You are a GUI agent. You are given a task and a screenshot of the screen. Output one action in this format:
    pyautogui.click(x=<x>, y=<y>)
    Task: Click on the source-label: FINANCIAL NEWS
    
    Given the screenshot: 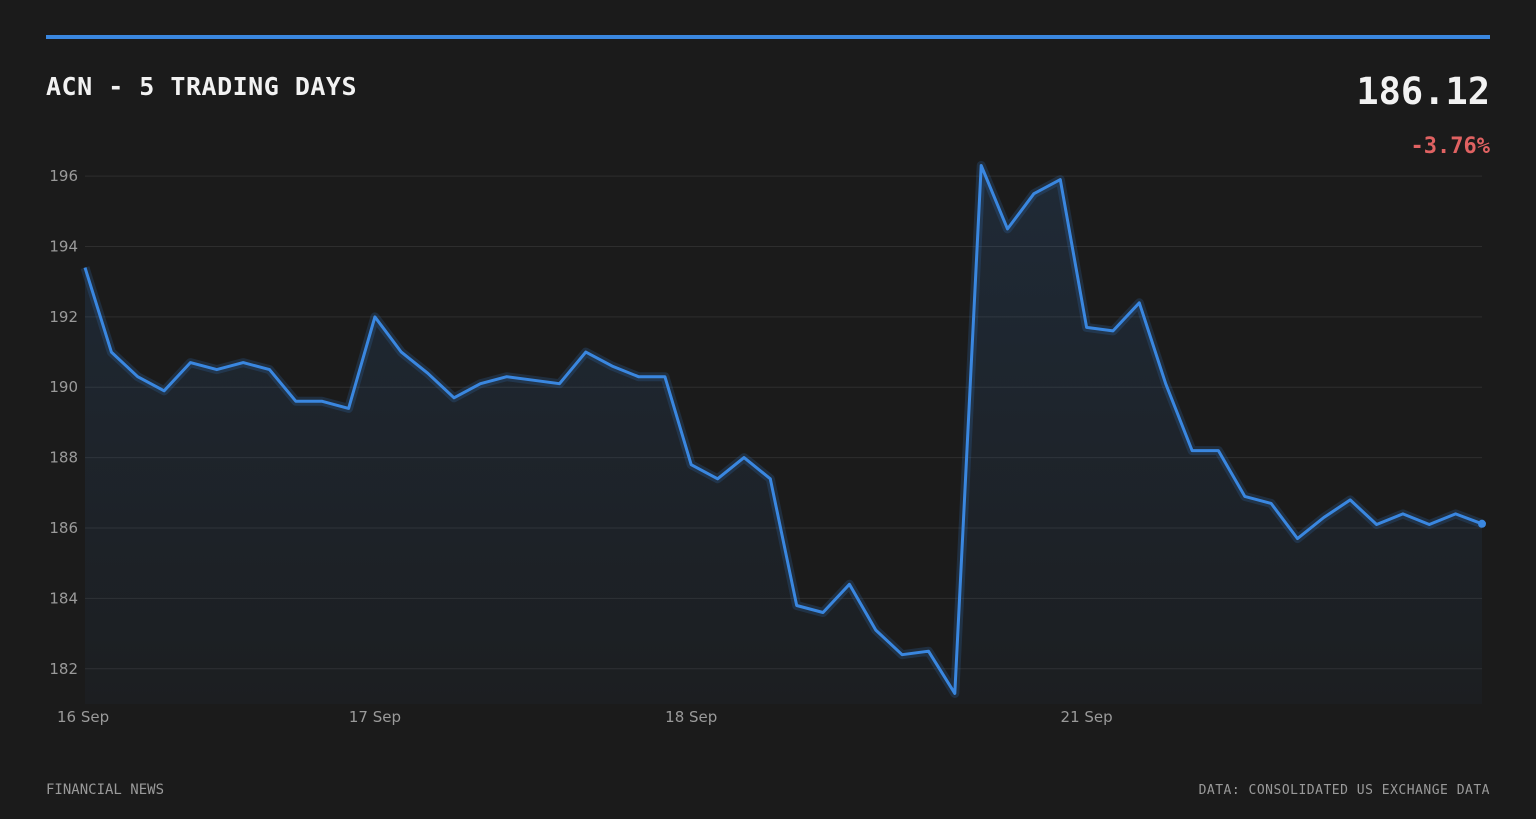 What is the action you would take?
    pyautogui.click(x=105, y=790)
    